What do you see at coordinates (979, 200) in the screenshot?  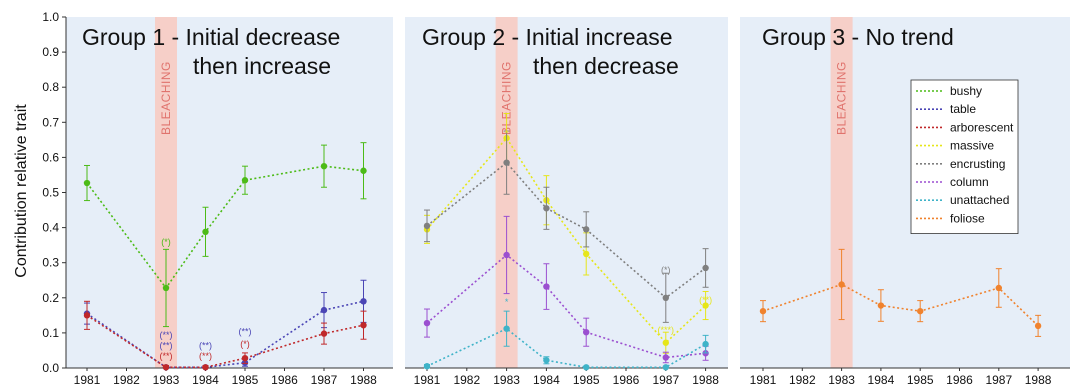 I see `legend-label: unattached` at bounding box center [979, 200].